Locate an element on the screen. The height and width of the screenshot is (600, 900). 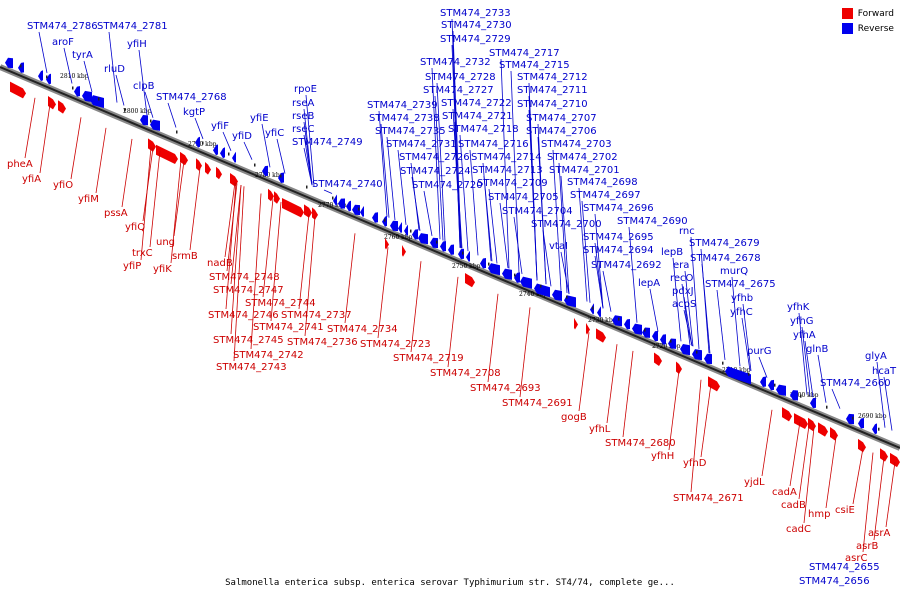
gene-label: vtaI is located at coordinates (558, 246).